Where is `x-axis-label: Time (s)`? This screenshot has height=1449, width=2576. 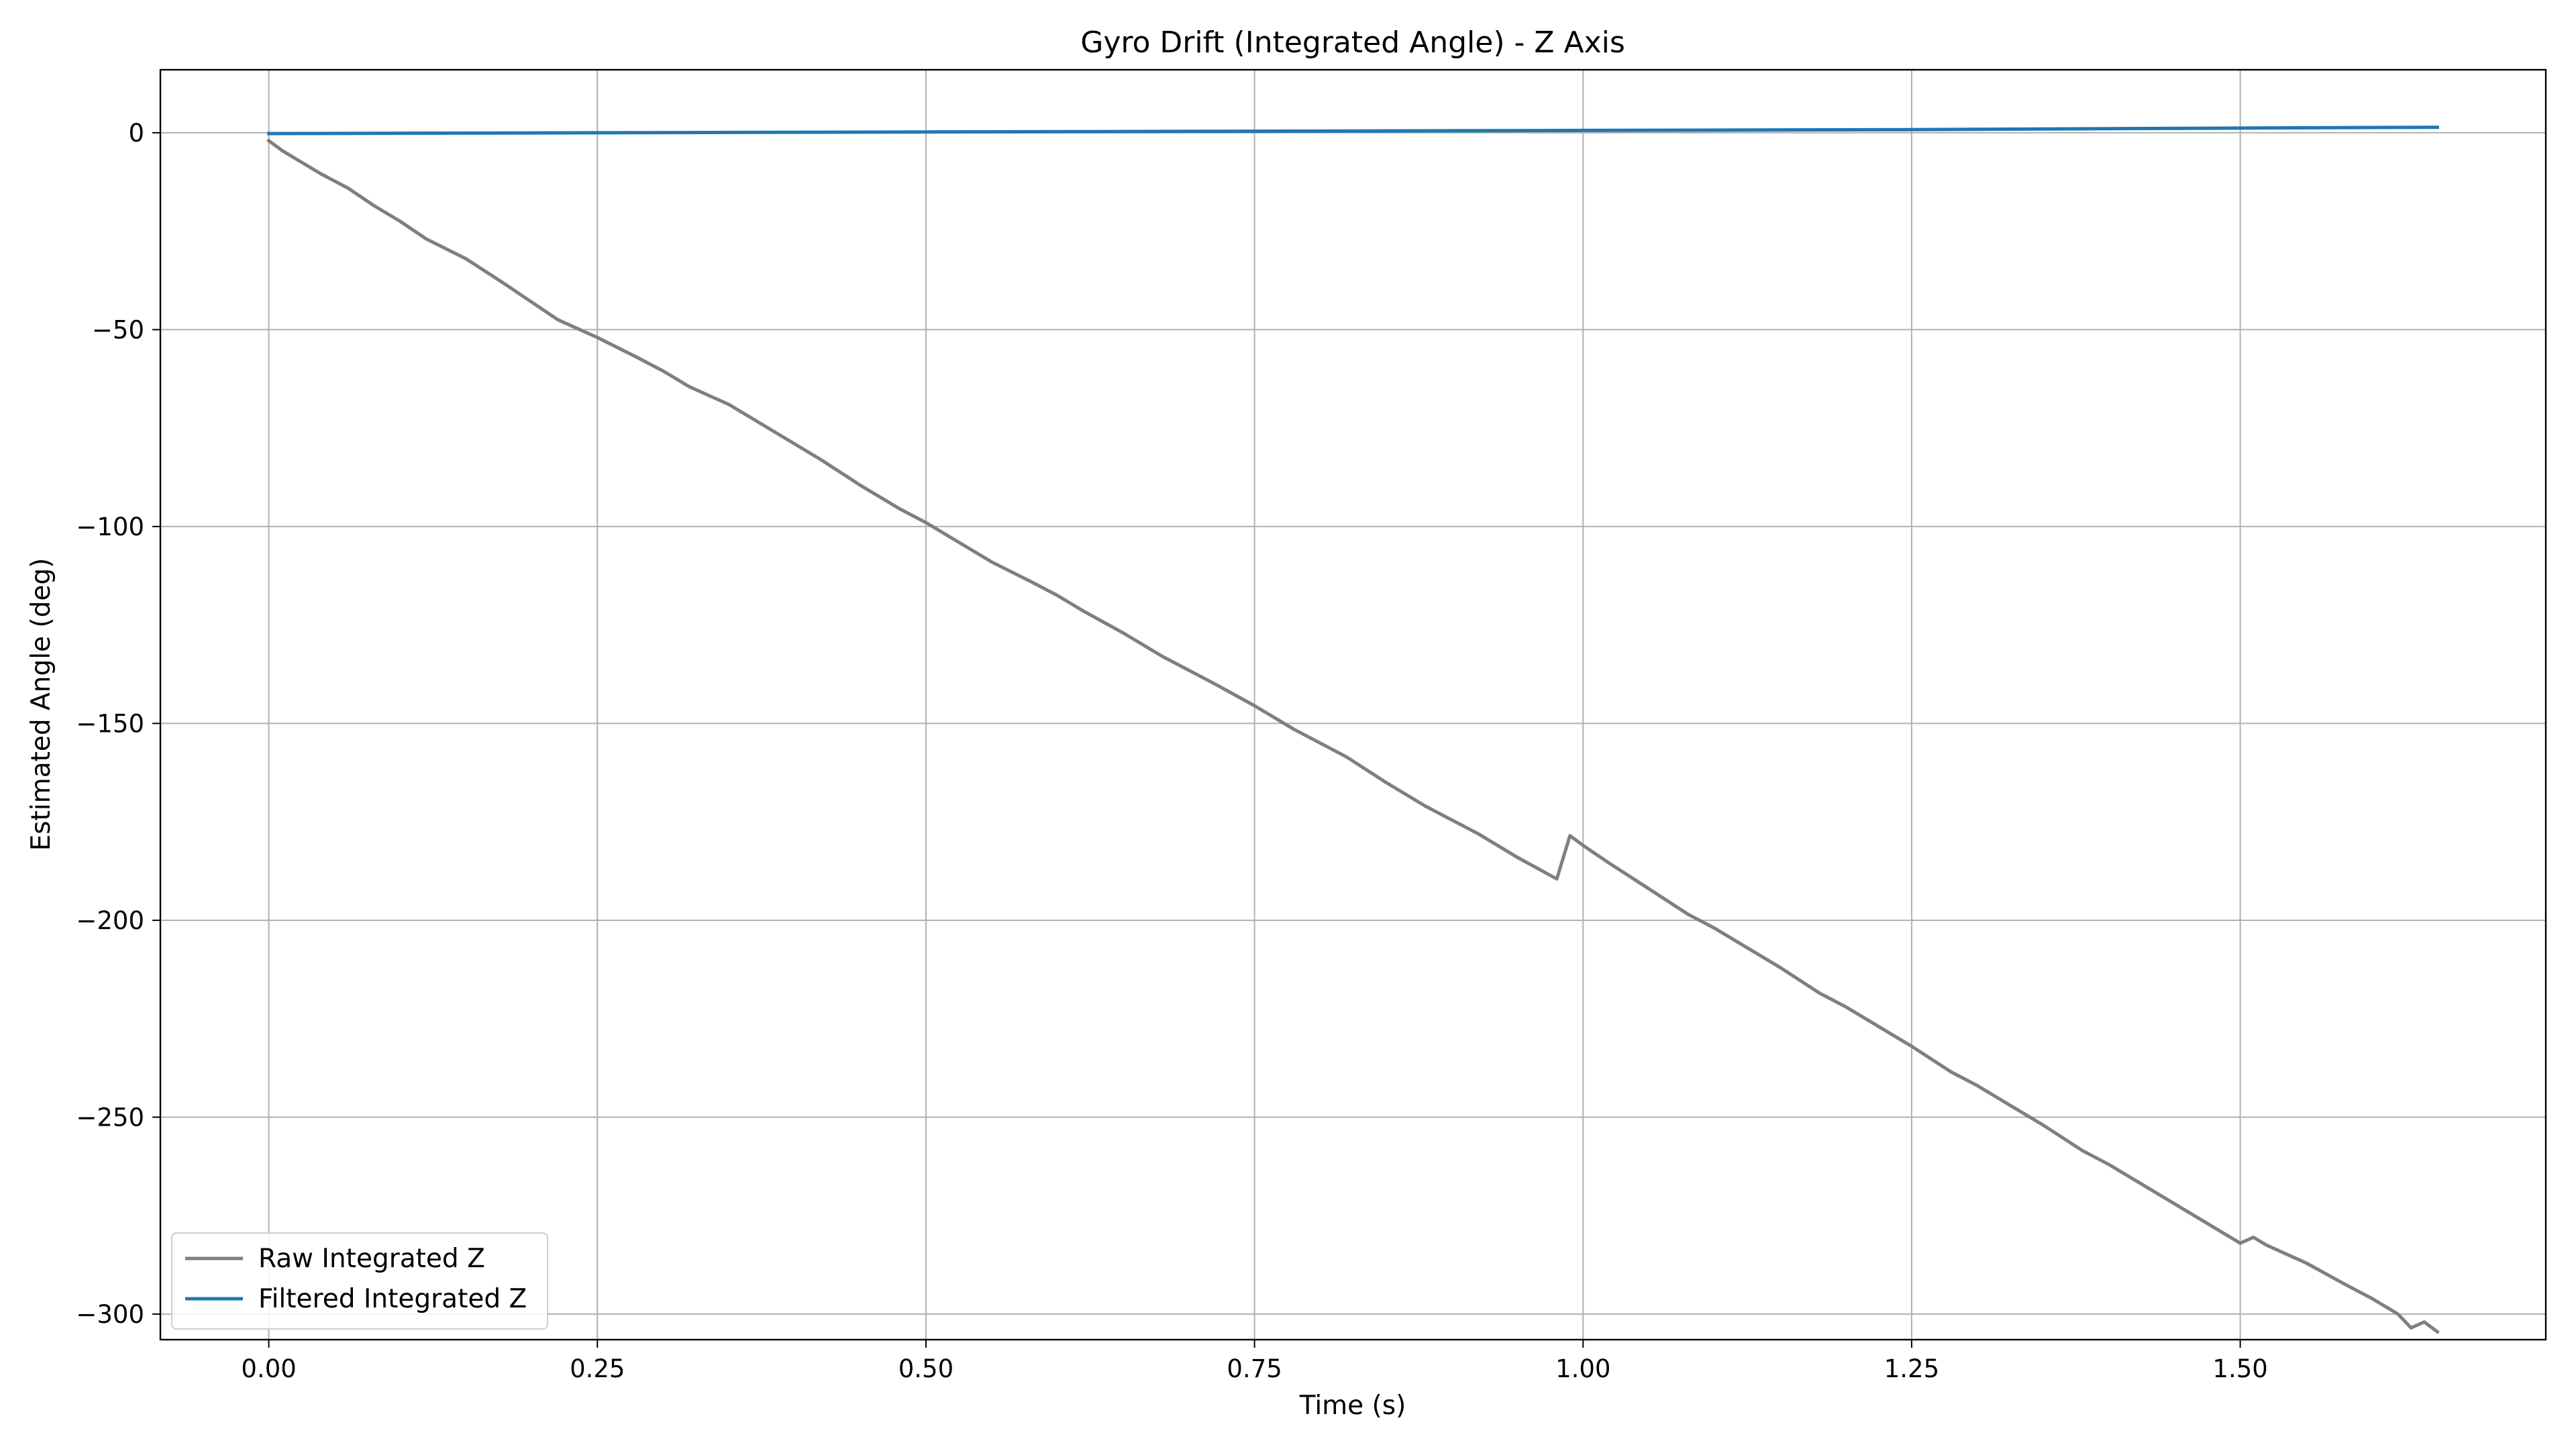
x-axis-label: Time (s) is located at coordinates (1352, 1406).